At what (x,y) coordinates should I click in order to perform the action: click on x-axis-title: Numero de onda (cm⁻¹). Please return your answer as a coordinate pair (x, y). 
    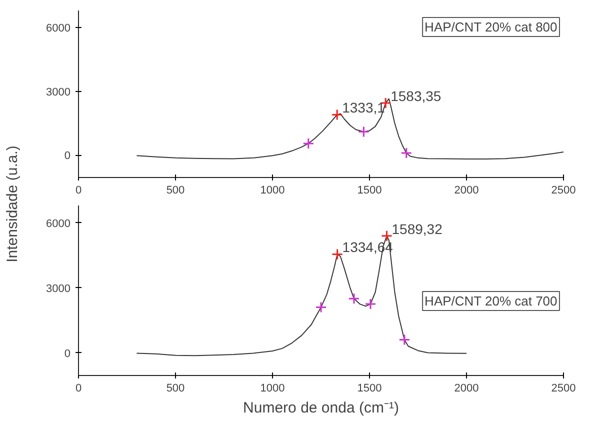
    Looking at the image, I should click on (321, 408).